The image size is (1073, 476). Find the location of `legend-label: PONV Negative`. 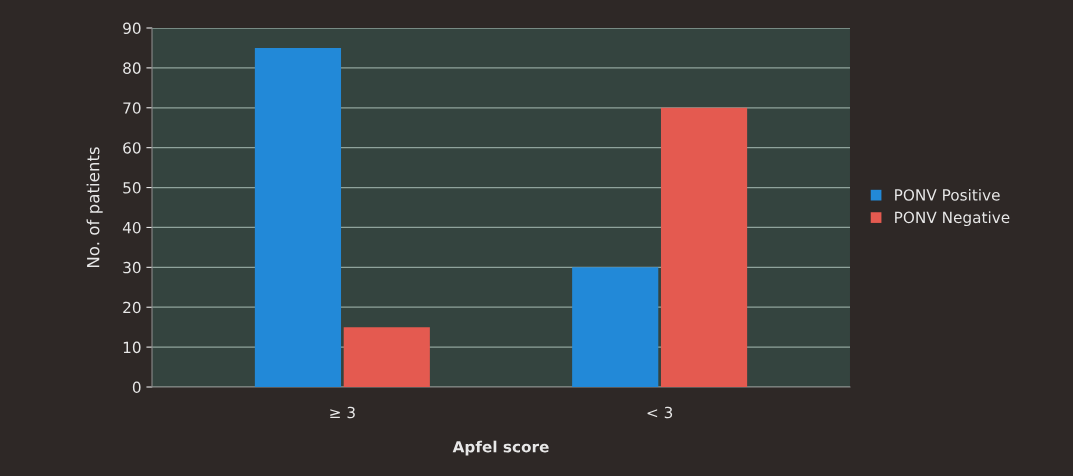

legend-label: PONV Negative is located at coordinates (952, 219).